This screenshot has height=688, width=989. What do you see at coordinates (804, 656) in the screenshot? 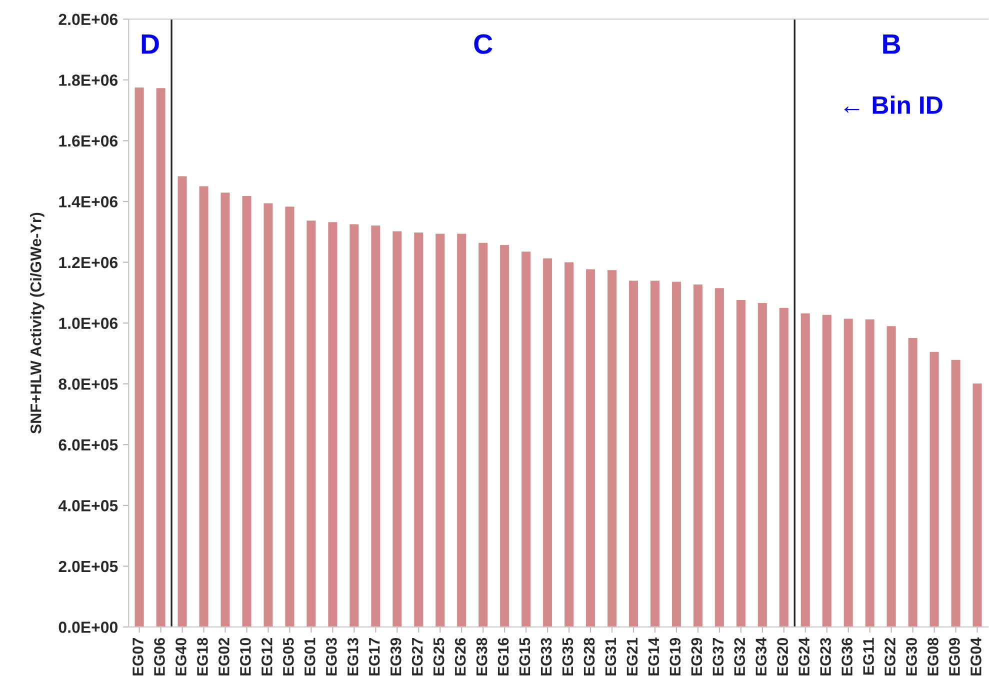
I see `x-tick-label: EG24` at bounding box center [804, 656].